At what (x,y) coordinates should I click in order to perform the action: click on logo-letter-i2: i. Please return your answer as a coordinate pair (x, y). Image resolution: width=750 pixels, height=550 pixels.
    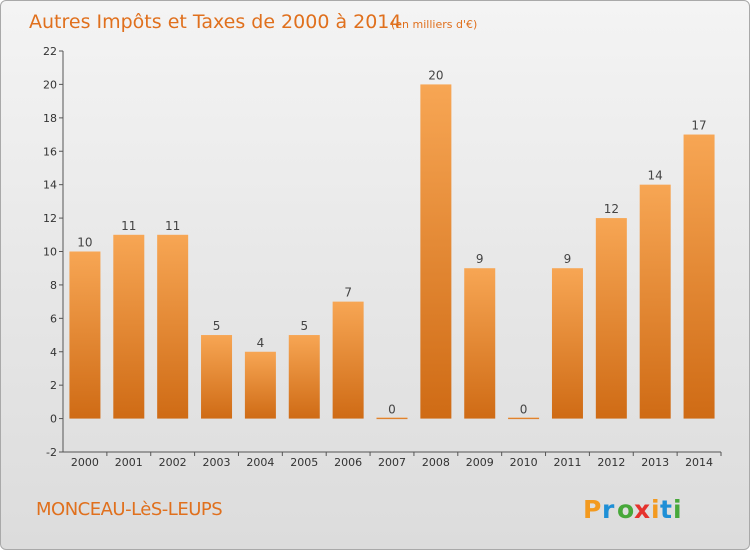
    Looking at the image, I should click on (677, 509).